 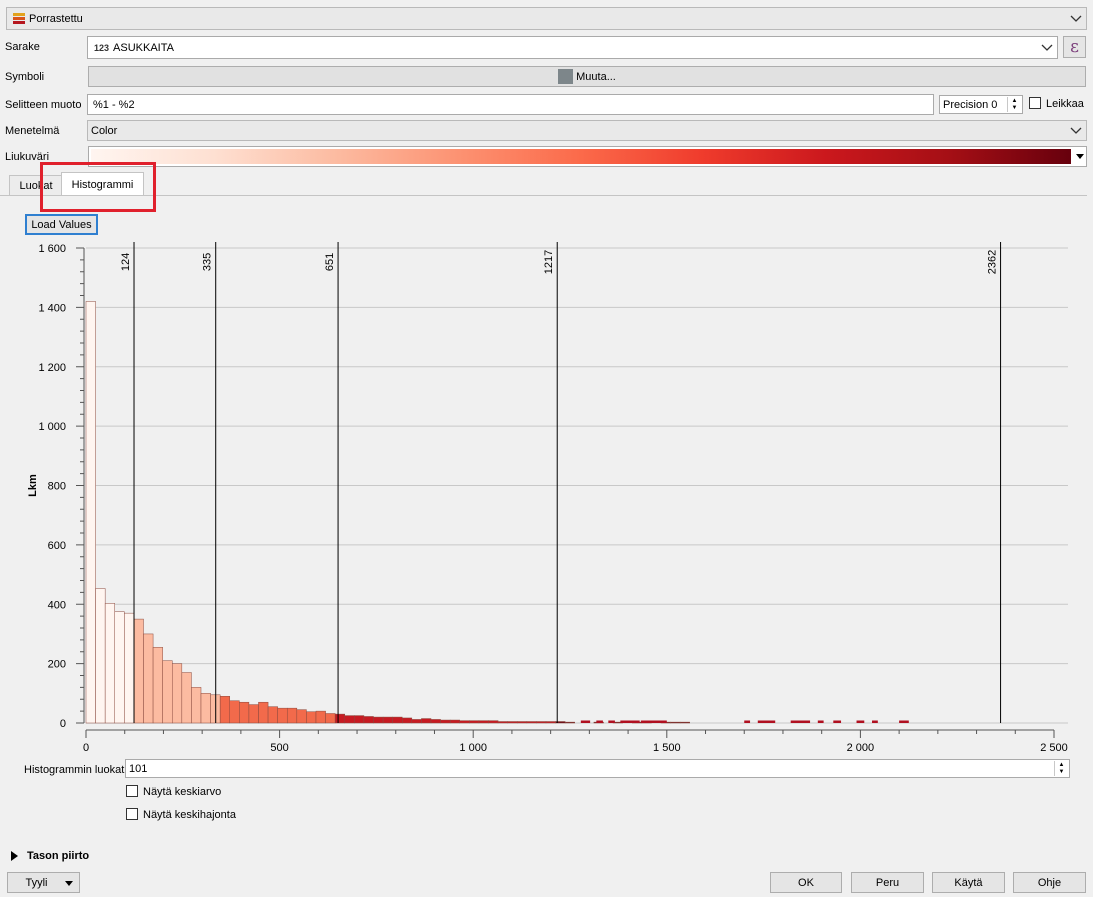 I want to click on cancel-label: Peru, so click(x=887, y=882).